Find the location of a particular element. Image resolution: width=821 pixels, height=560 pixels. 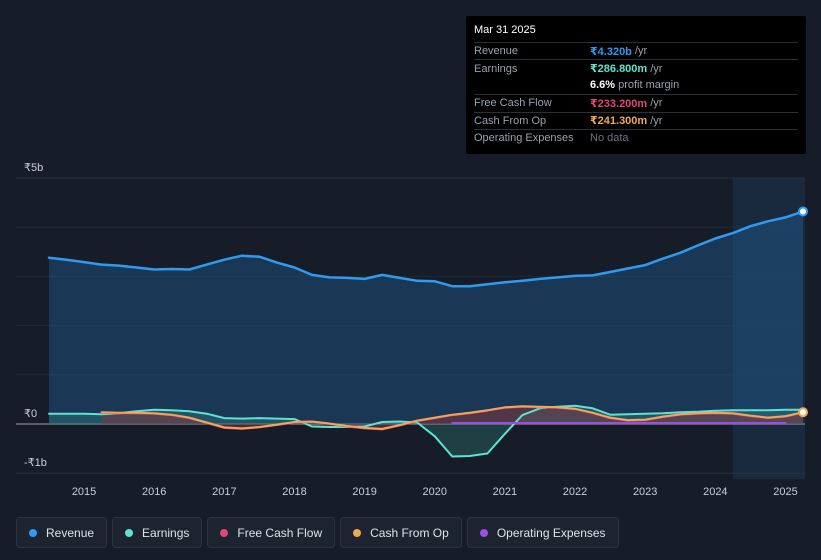

tooltip-row-margin: 6.6% profit margin is located at coordinates (636, 85).